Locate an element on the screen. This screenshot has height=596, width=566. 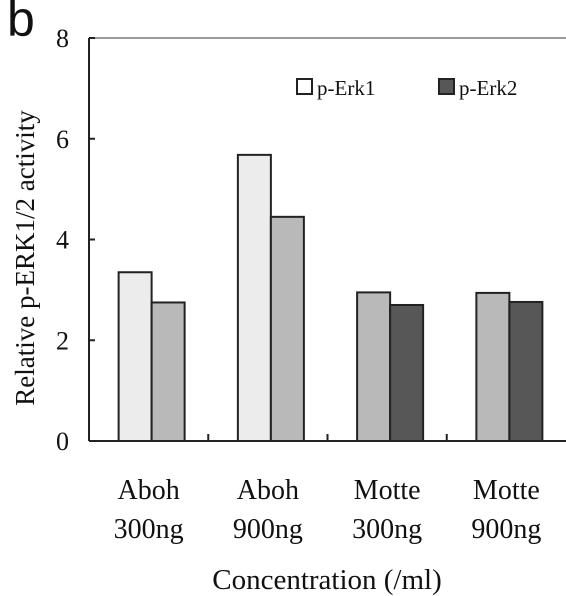
y-tick-label: 2 is located at coordinates (62, 340).